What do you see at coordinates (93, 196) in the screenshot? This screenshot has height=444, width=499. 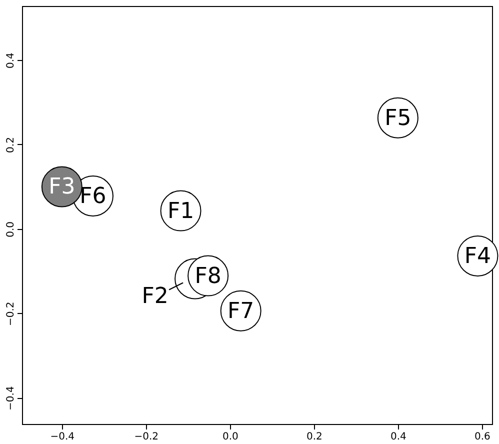 I see `annotation: F6` at bounding box center [93, 196].